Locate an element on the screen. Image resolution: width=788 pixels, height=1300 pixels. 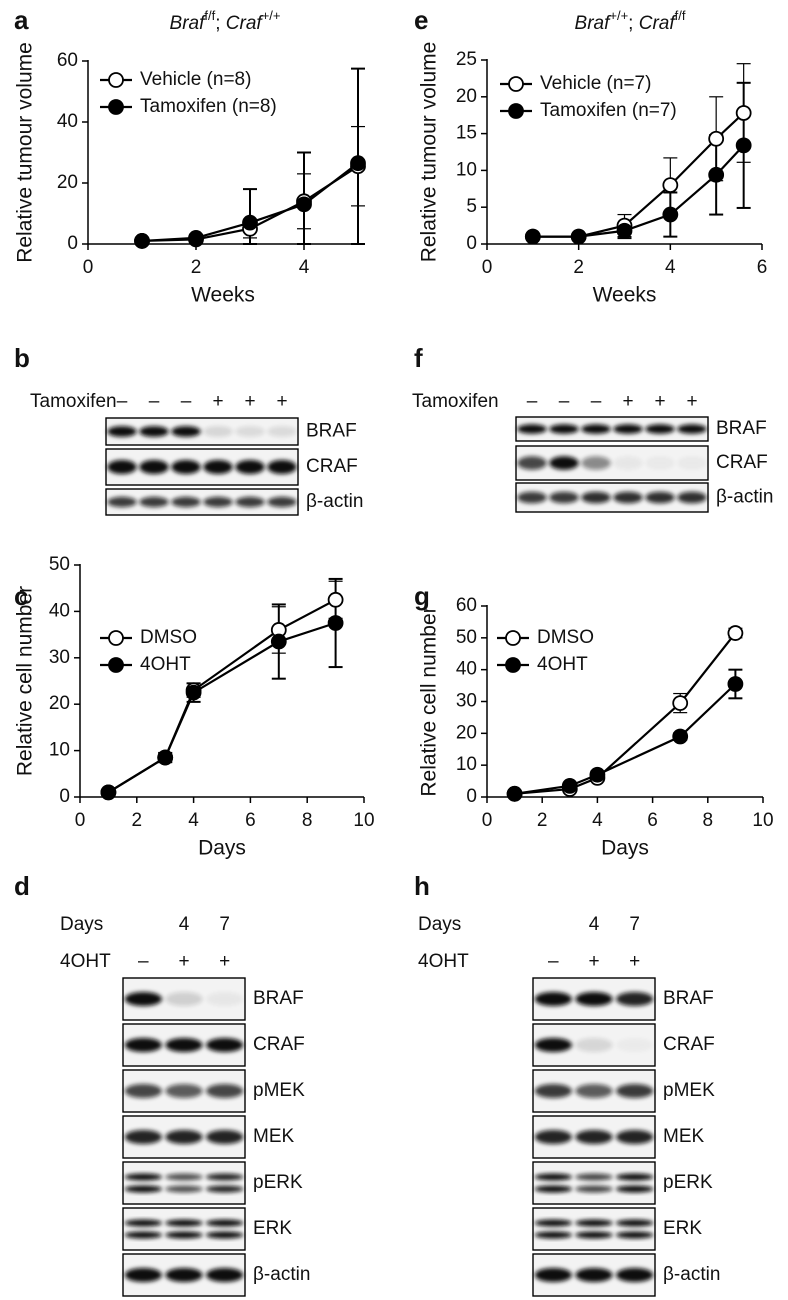
row-label: Days is located at coordinates (439, 924).